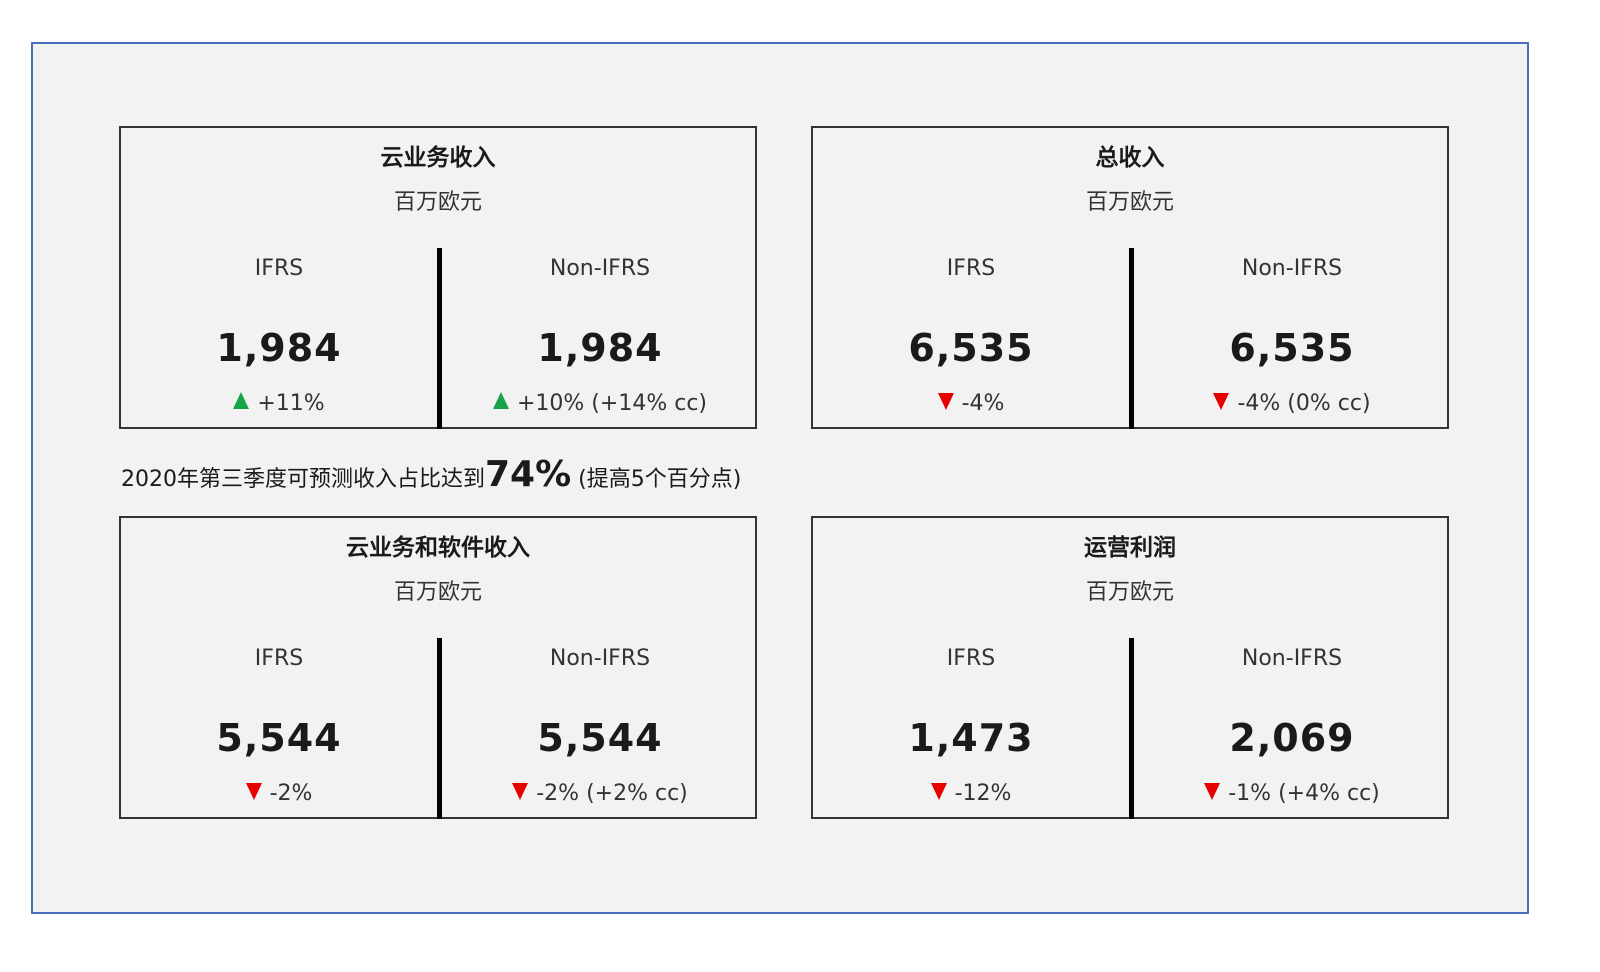  I want to click on non-ifrs-column: Non-IFRS 6,535 -4% (0% cc), so click(1292, 277).